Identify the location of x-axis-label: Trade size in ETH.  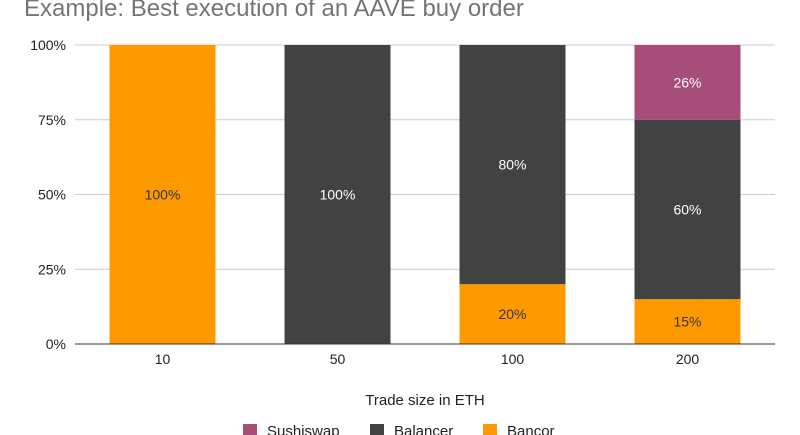
(424, 400).